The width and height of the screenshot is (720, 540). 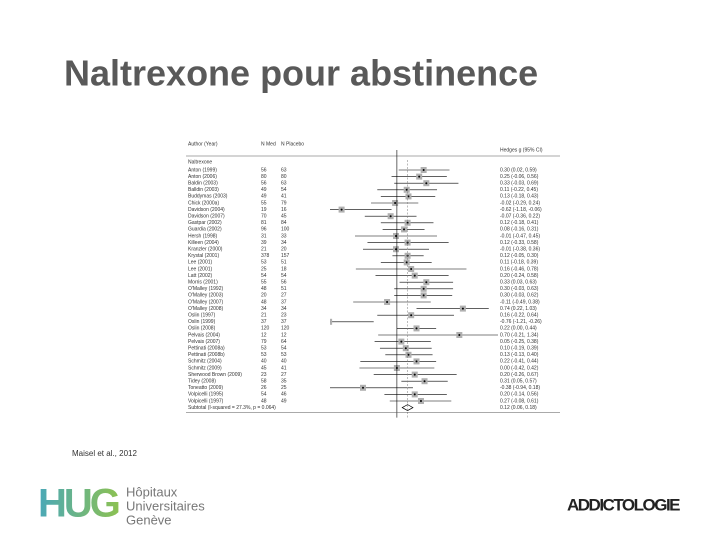 I want to click on n-placebo: 46, so click(x=284, y=395).